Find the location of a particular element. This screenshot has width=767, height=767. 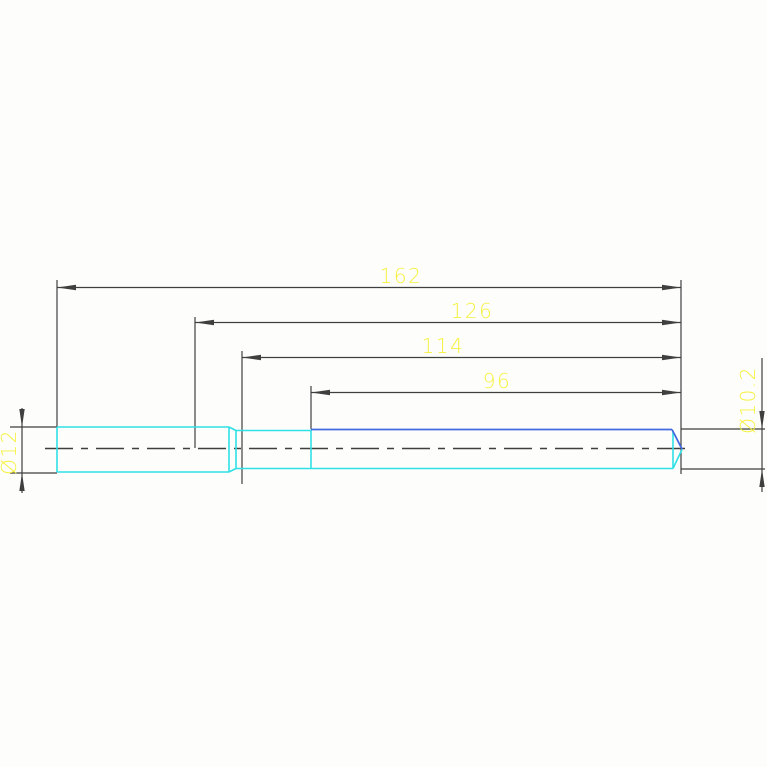

dimension-126: 126 is located at coordinates (438, 312).